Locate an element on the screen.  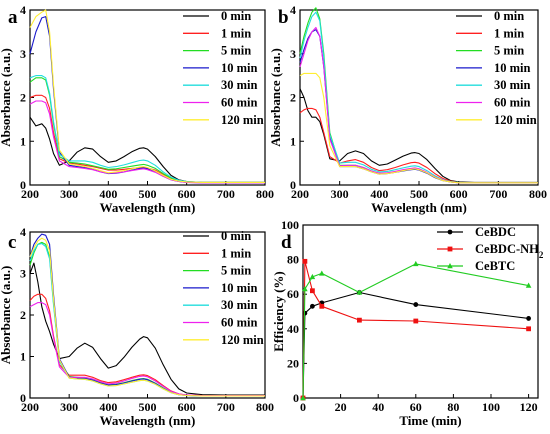
x-tick-label: 120 is located at coordinates (529, 407).